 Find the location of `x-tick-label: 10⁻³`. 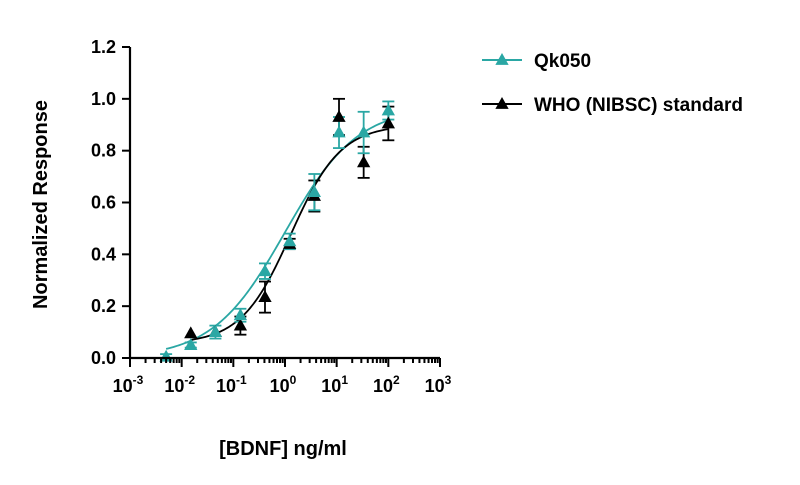

x-tick-label: 10⁻³ is located at coordinates (128, 384).